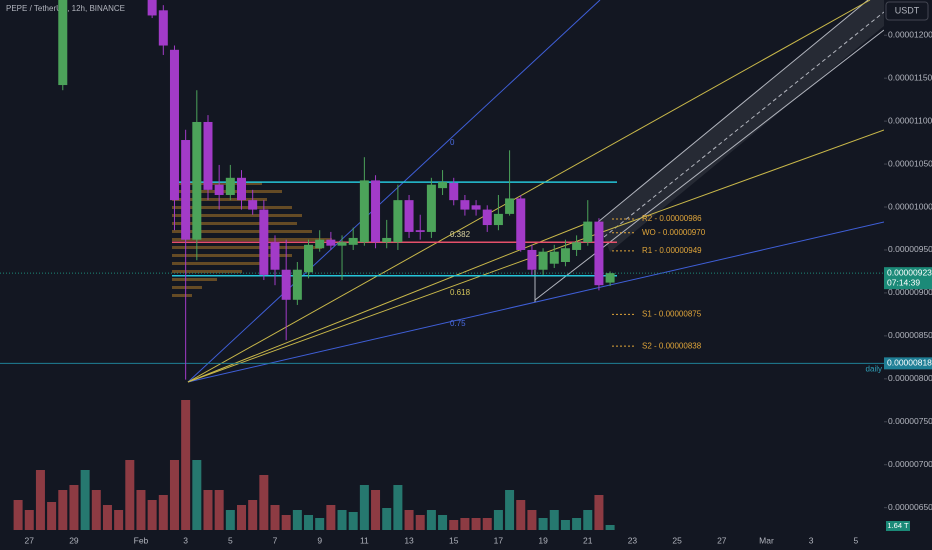  What do you see at coordinates (766, 540) in the screenshot?
I see `x-tick-label: Mar` at bounding box center [766, 540].